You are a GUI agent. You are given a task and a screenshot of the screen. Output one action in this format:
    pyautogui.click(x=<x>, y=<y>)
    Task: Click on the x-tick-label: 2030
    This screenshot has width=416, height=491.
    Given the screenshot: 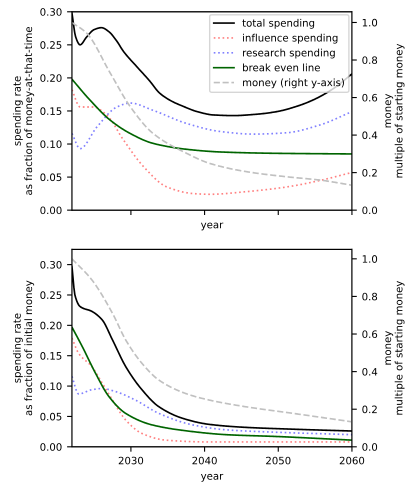 What is the action you would take?
    pyautogui.click(x=131, y=460)
    